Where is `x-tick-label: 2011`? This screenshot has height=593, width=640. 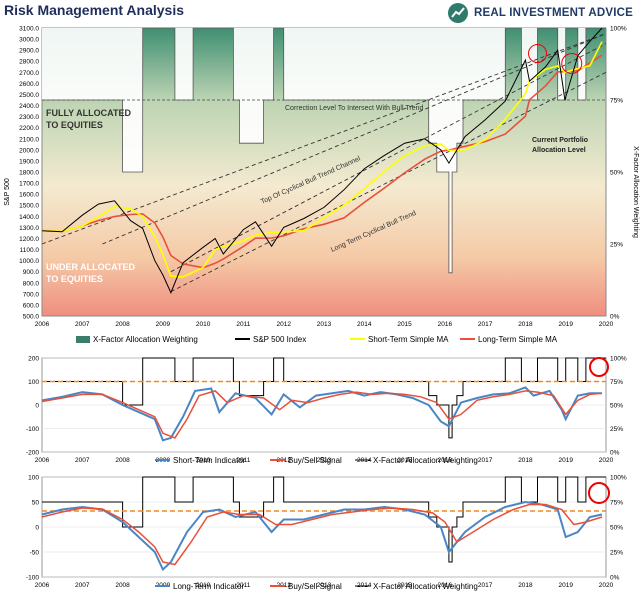
x-tick-label: 2011 is located at coordinates (243, 324).